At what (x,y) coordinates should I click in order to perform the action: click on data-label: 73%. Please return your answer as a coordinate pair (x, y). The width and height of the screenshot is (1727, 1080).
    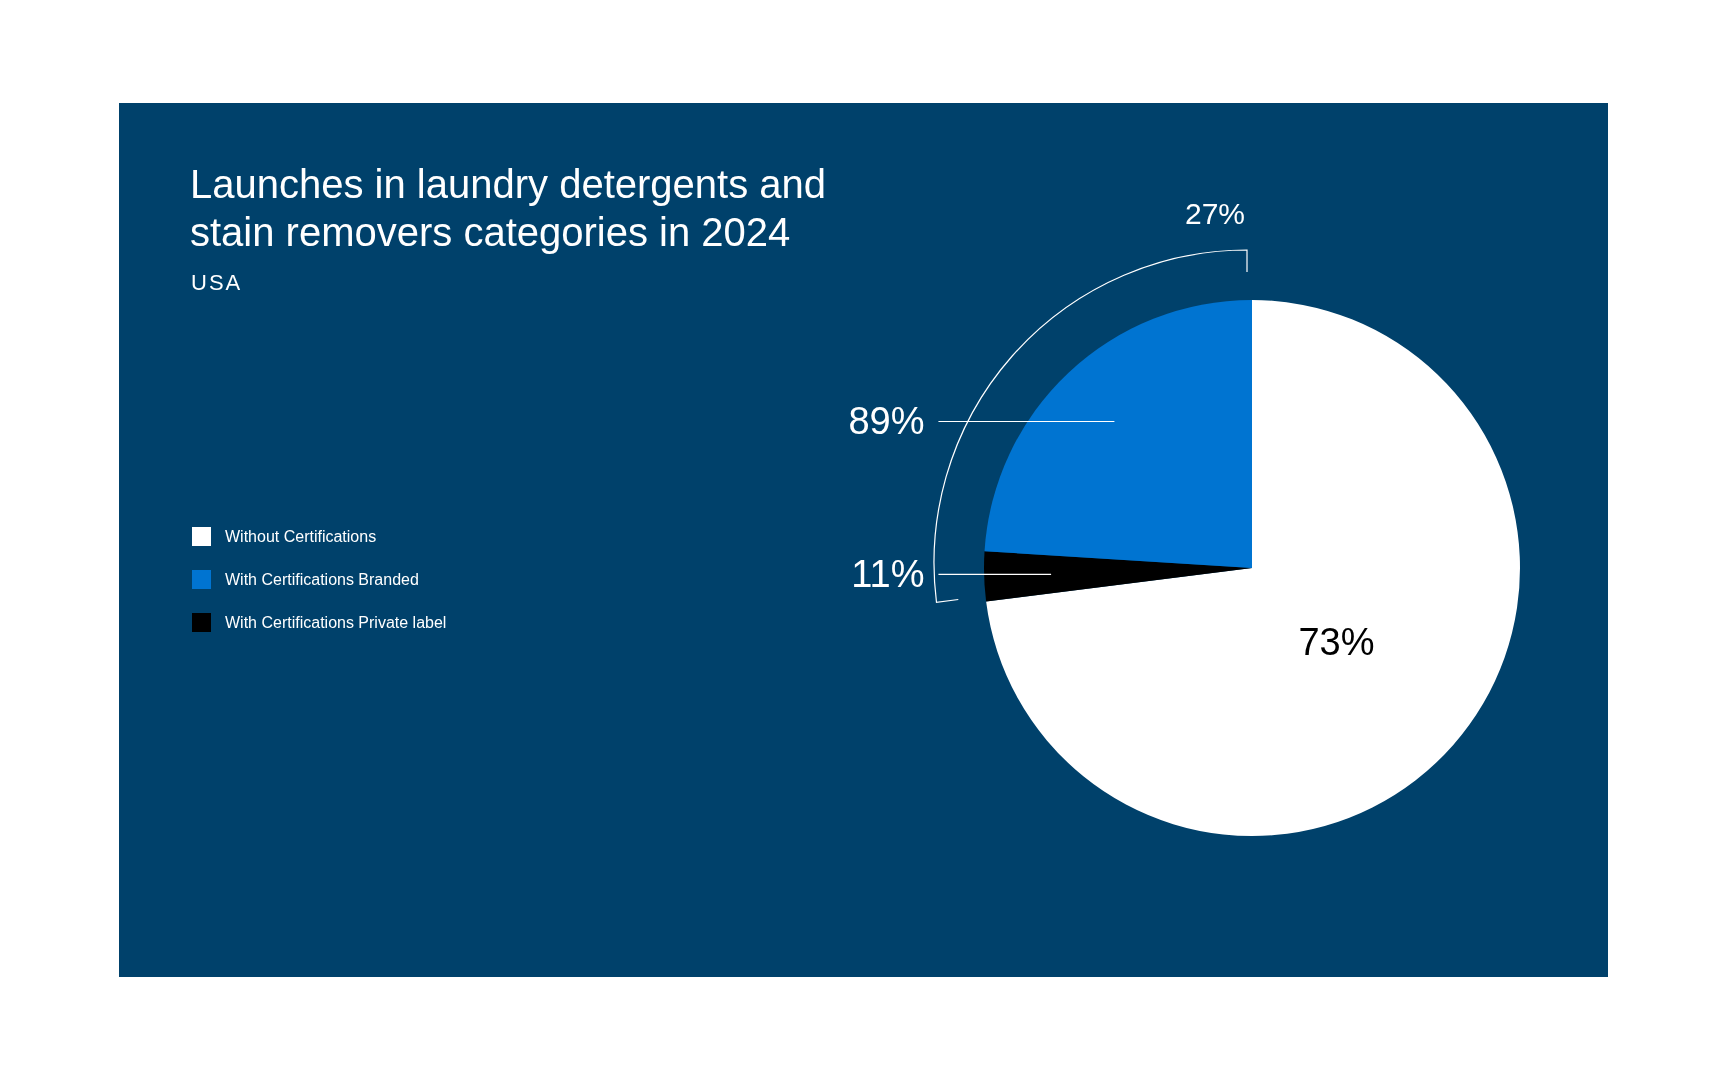
    Looking at the image, I should click on (1336, 642).